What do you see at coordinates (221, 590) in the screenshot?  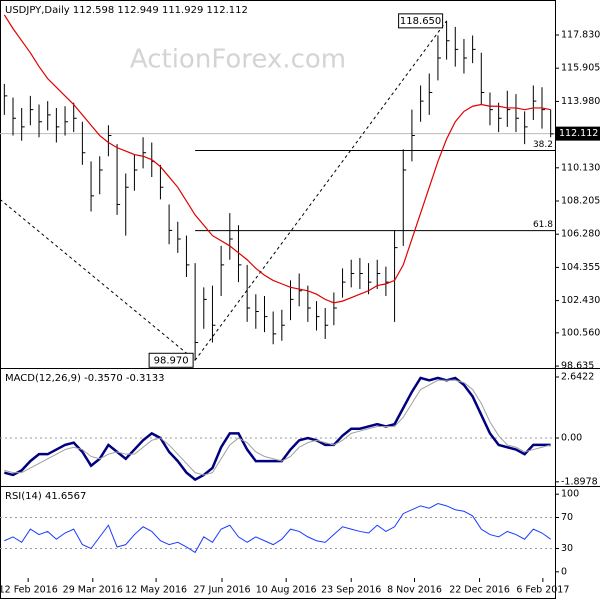 I see `x-tick-label: 27 Jun 2016` at bounding box center [221, 590].